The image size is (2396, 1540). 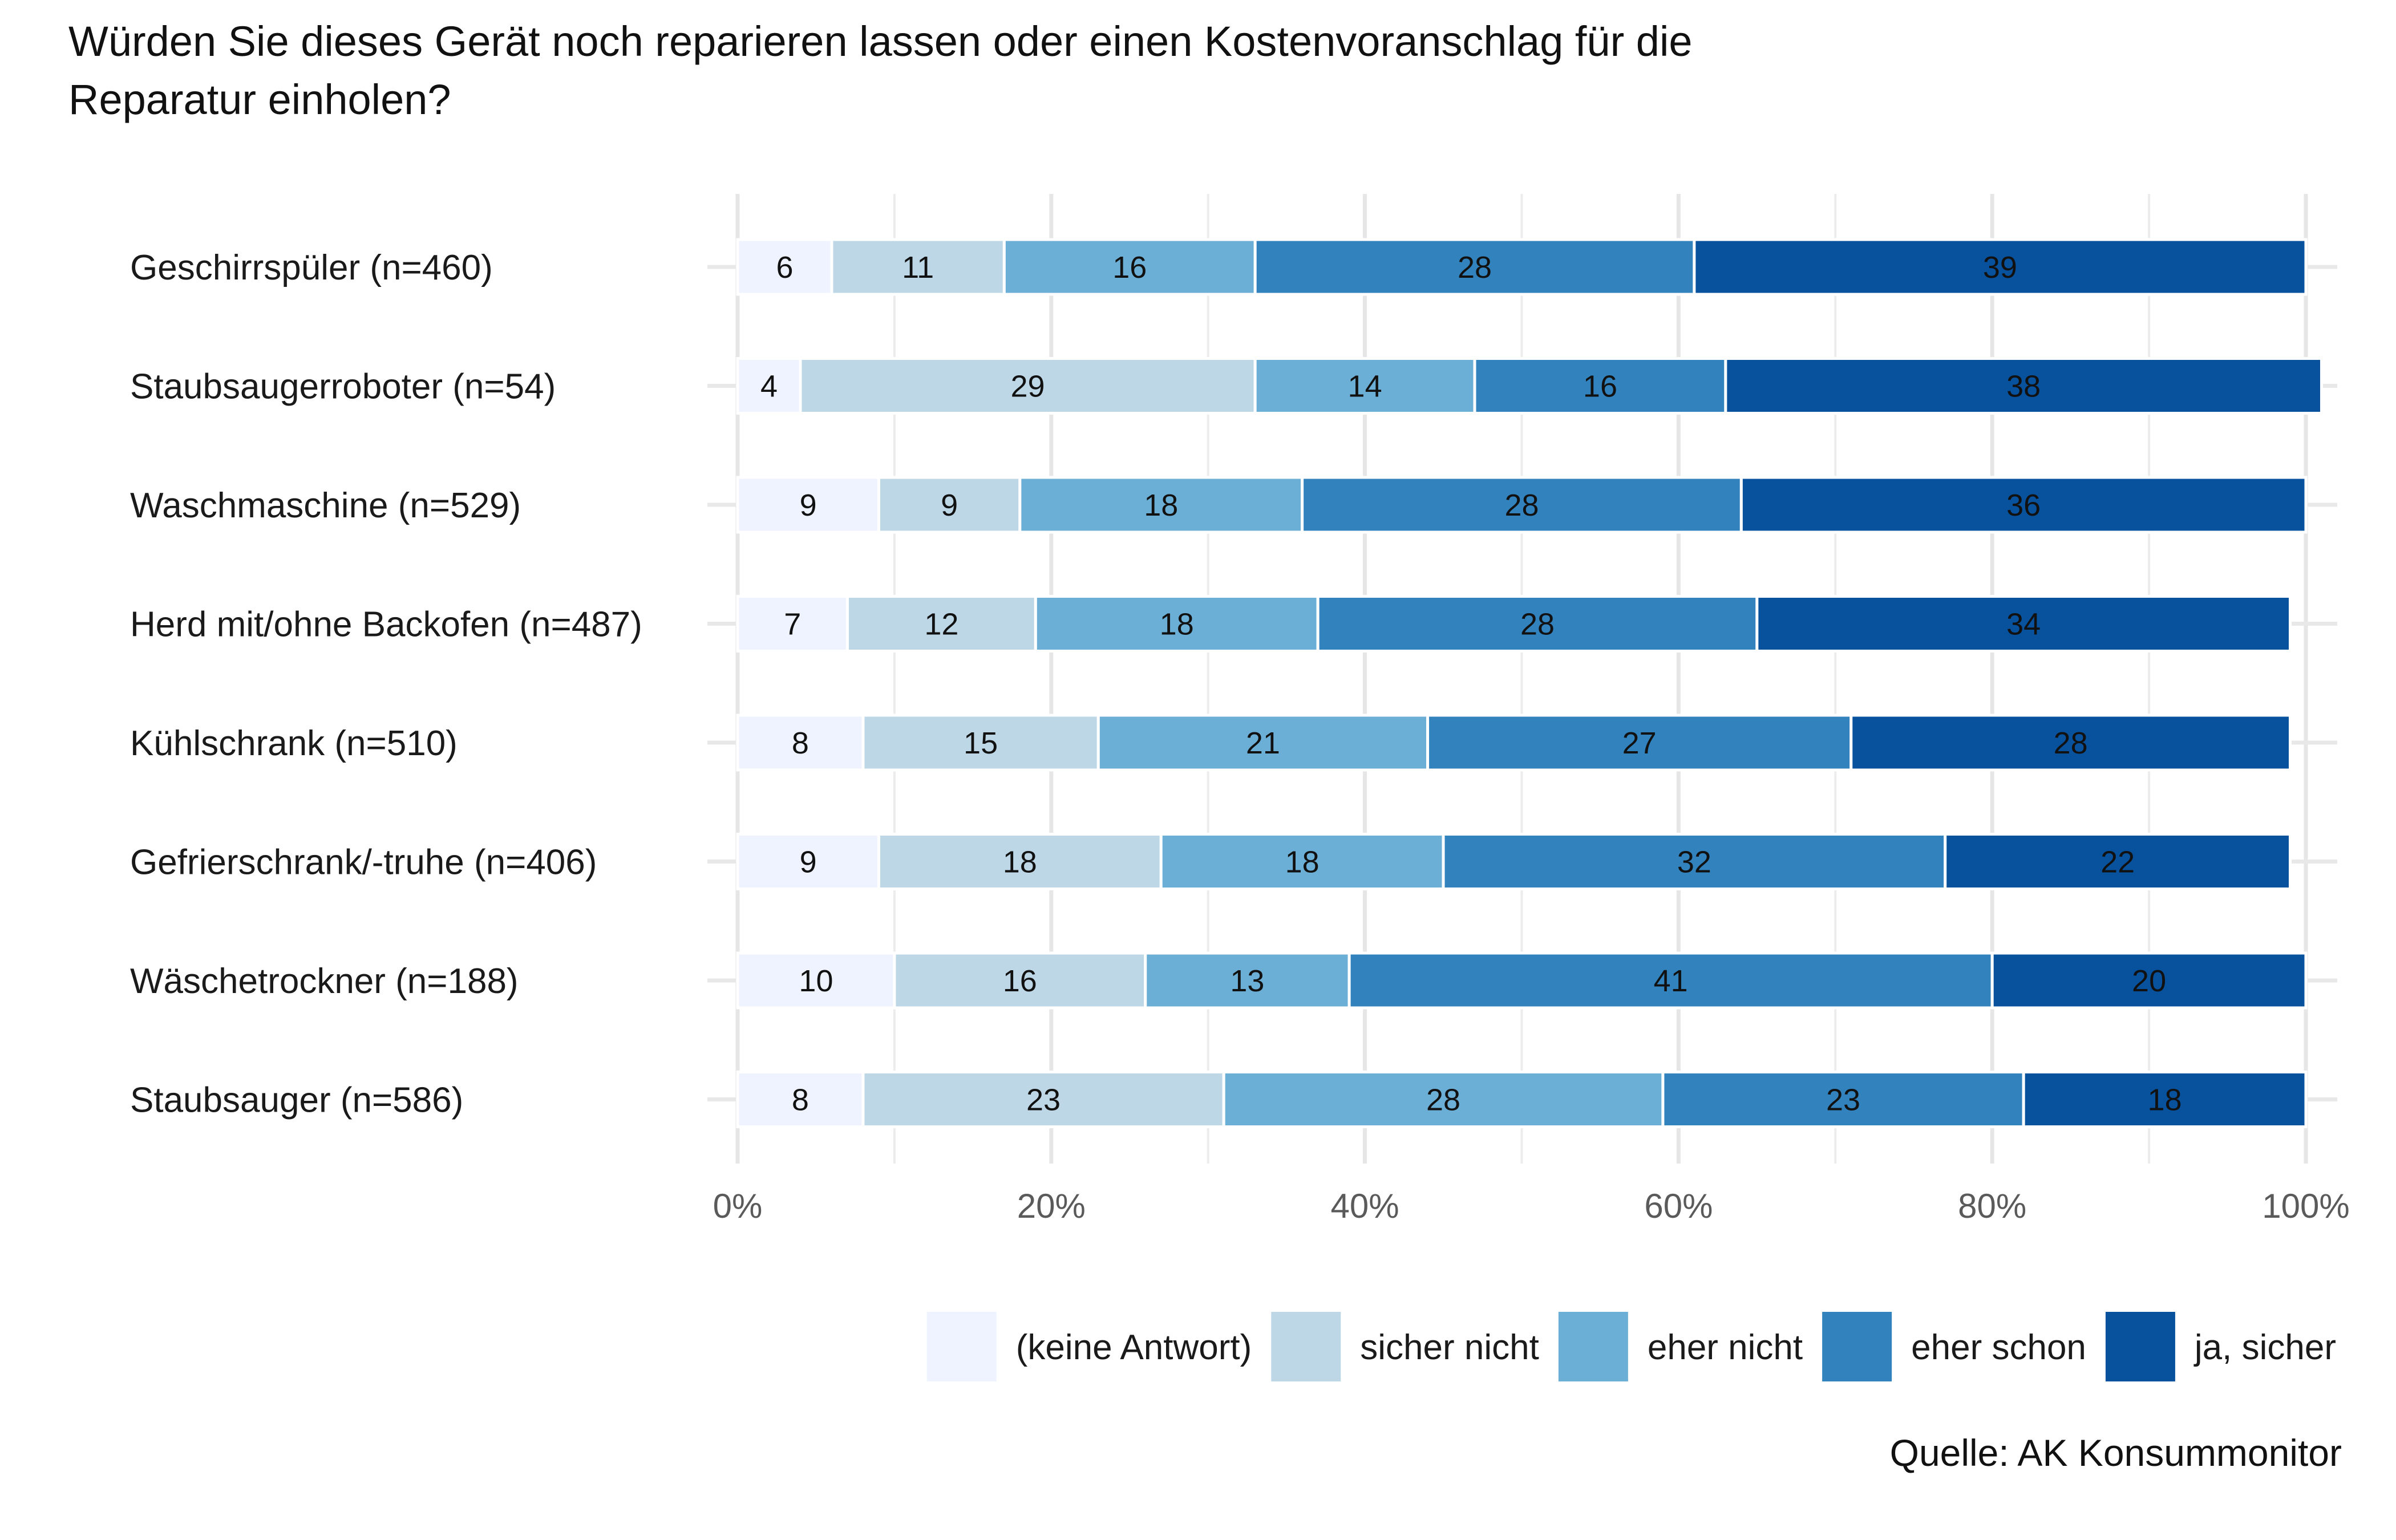 I want to click on data-label: 13, so click(x=1247, y=981).